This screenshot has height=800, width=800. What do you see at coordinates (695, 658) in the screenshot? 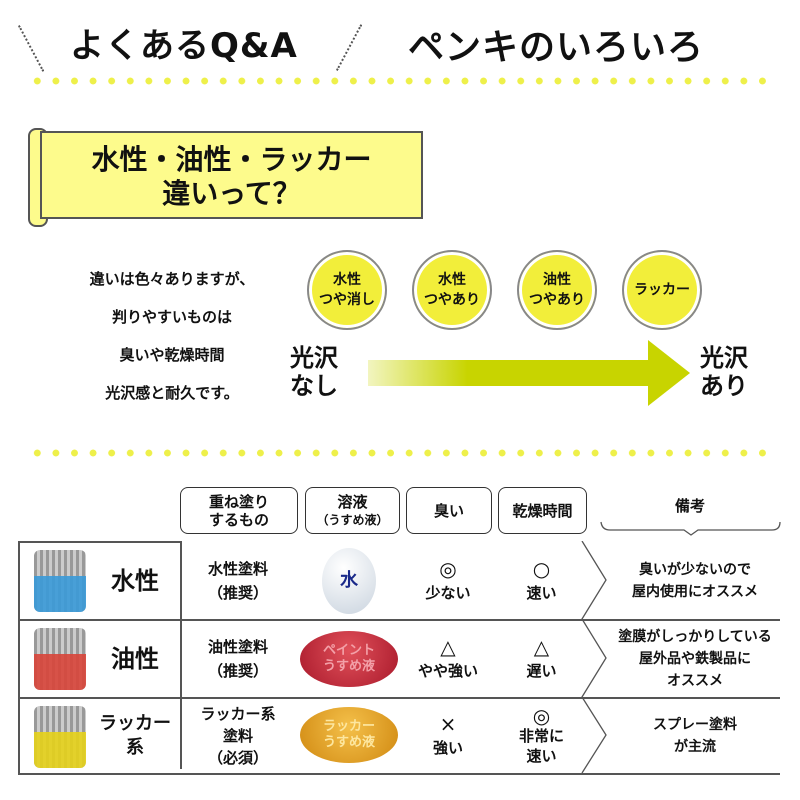
I see `note-cell: 塗膜がしっかりしている 屋外品や鉄製品に オススメ` at bounding box center [695, 658].